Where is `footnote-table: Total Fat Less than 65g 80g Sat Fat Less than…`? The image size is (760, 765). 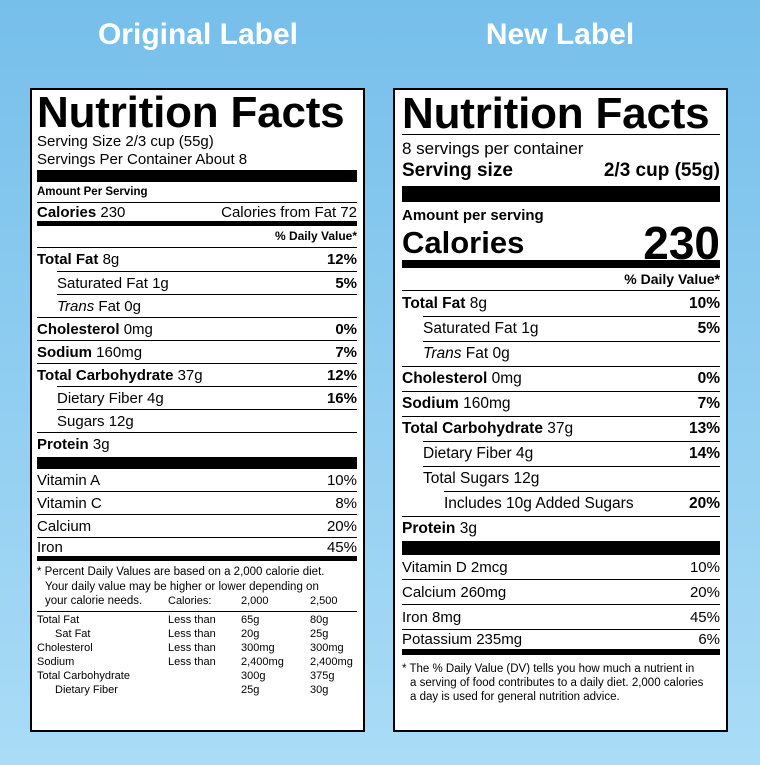
footnote-table: Total Fat Less than 65g 80g Sat Fat Less than… is located at coordinates (197, 653).